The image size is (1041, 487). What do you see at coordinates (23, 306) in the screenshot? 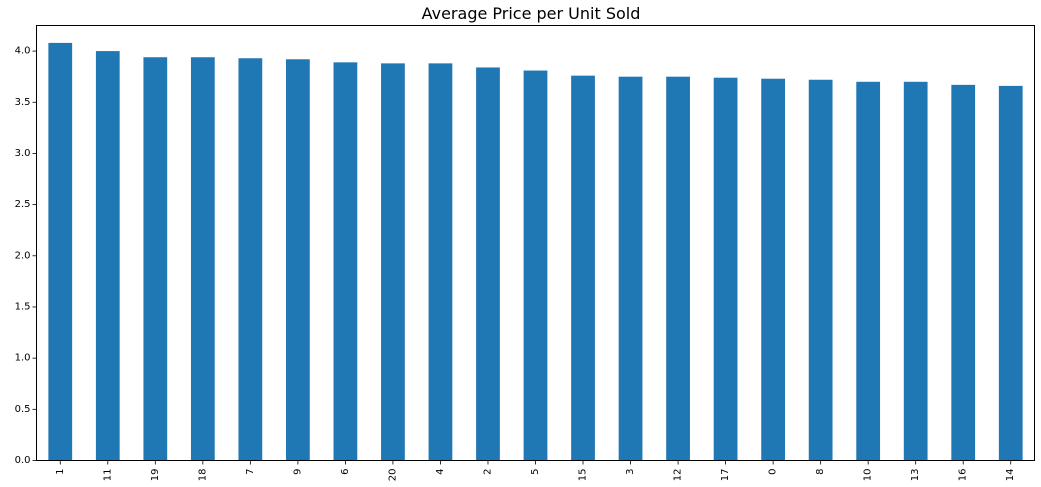
I see `y-tick-label-1.5: 1.5` at bounding box center [23, 306].